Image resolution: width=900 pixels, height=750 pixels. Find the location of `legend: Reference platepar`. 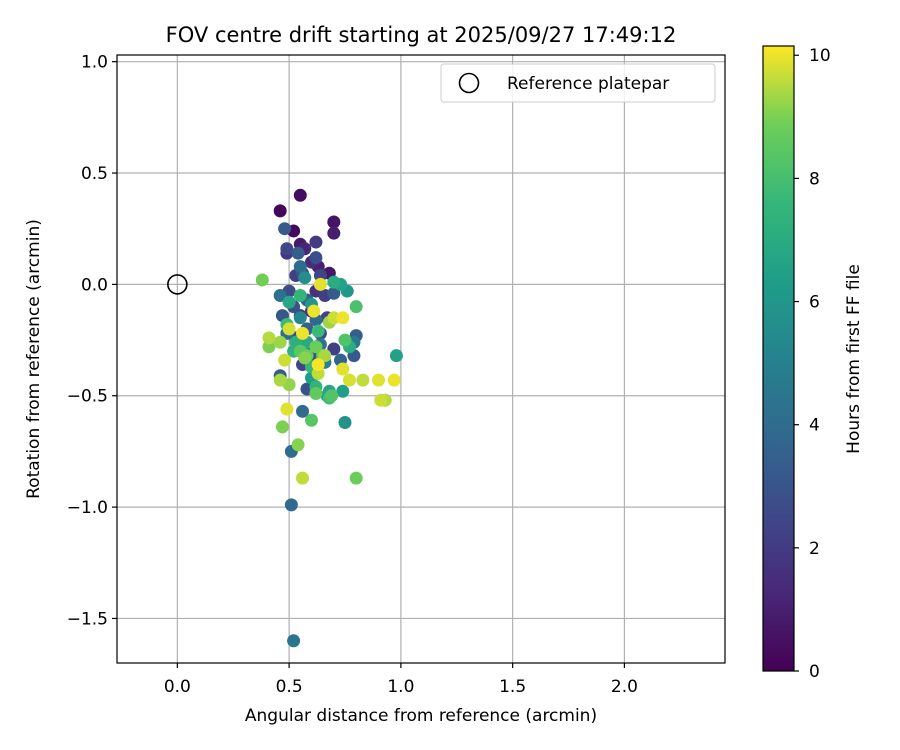

legend: Reference platepar is located at coordinates (578, 83).